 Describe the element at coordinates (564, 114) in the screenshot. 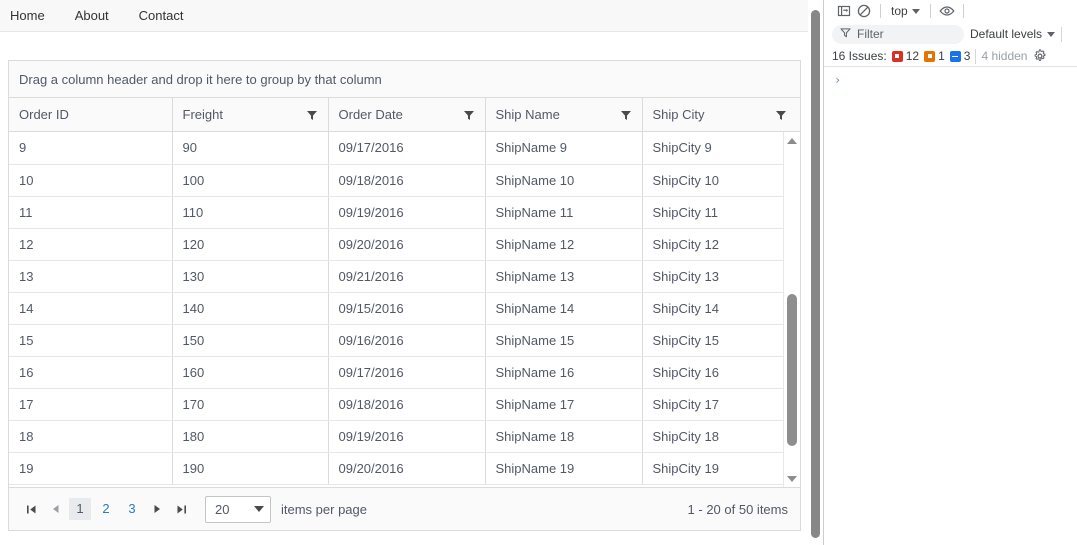

I see `column-header-ship-name: Ship Name` at that location.